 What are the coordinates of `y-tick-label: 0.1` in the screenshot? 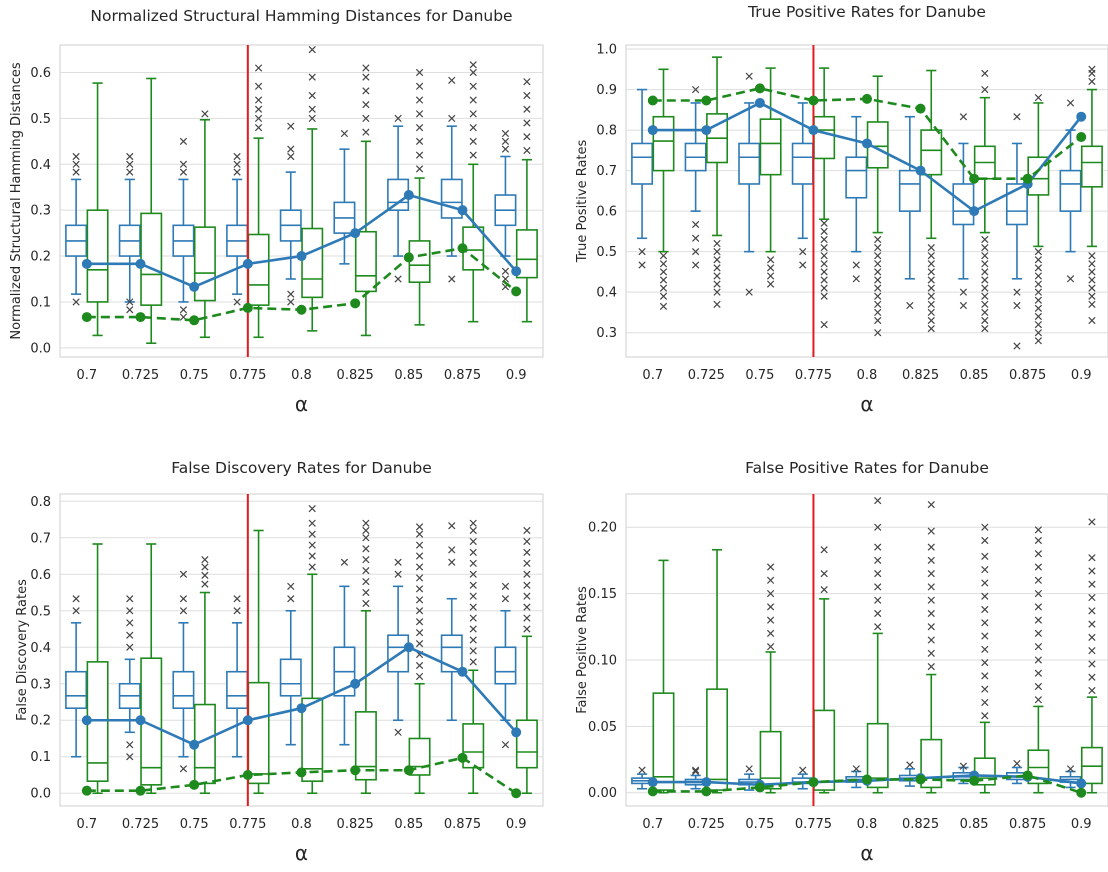 It's located at (40, 757).